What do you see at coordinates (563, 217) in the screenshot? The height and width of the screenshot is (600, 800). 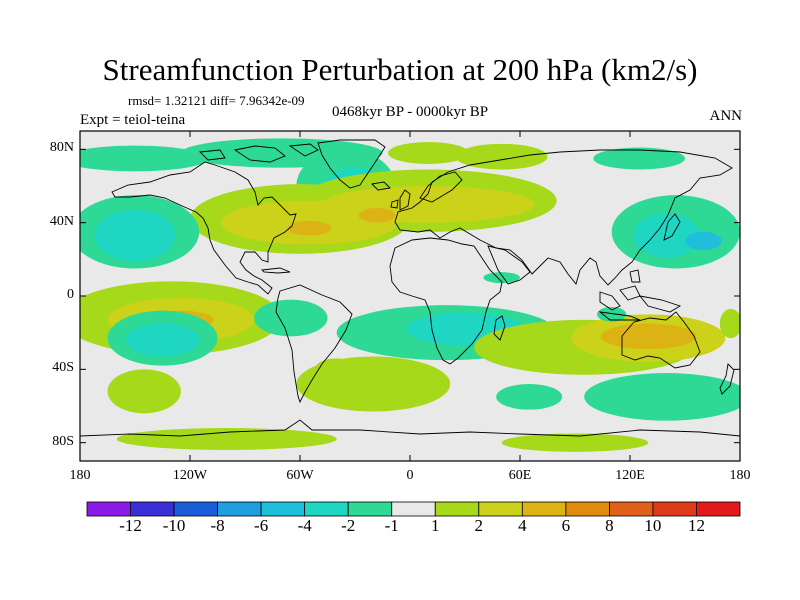 I see `coastline-eurasia` at bounding box center [563, 217].